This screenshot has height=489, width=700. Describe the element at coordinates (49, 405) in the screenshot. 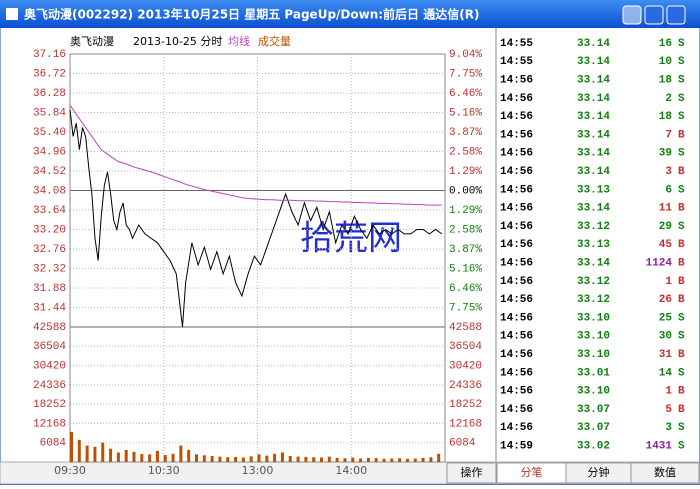

I see `y-tick-label: 18252` at that location.